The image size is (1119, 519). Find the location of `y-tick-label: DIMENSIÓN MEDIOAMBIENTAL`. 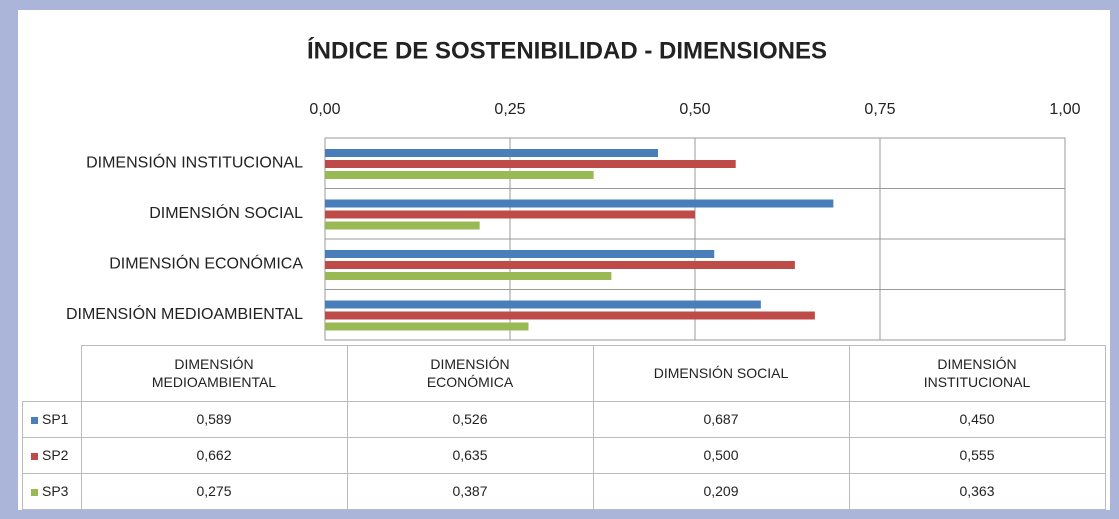

y-tick-label: DIMENSIÓN MEDIOAMBIENTAL is located at coordinates (184, 313).